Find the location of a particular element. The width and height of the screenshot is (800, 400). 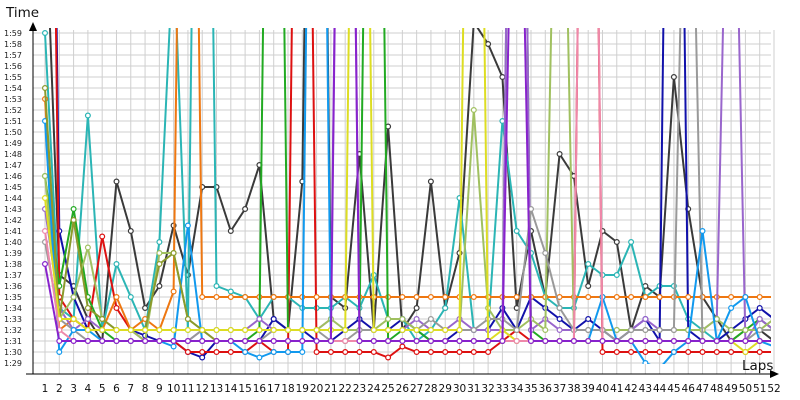

x-tick-label: 40 is located at coordinates (602, 389).